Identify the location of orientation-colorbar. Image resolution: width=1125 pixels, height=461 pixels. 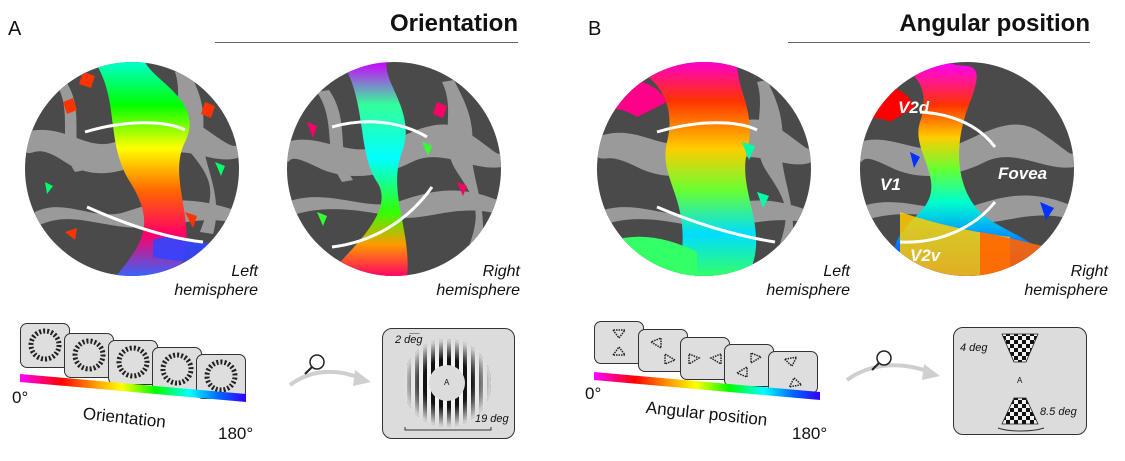
(133, 388).